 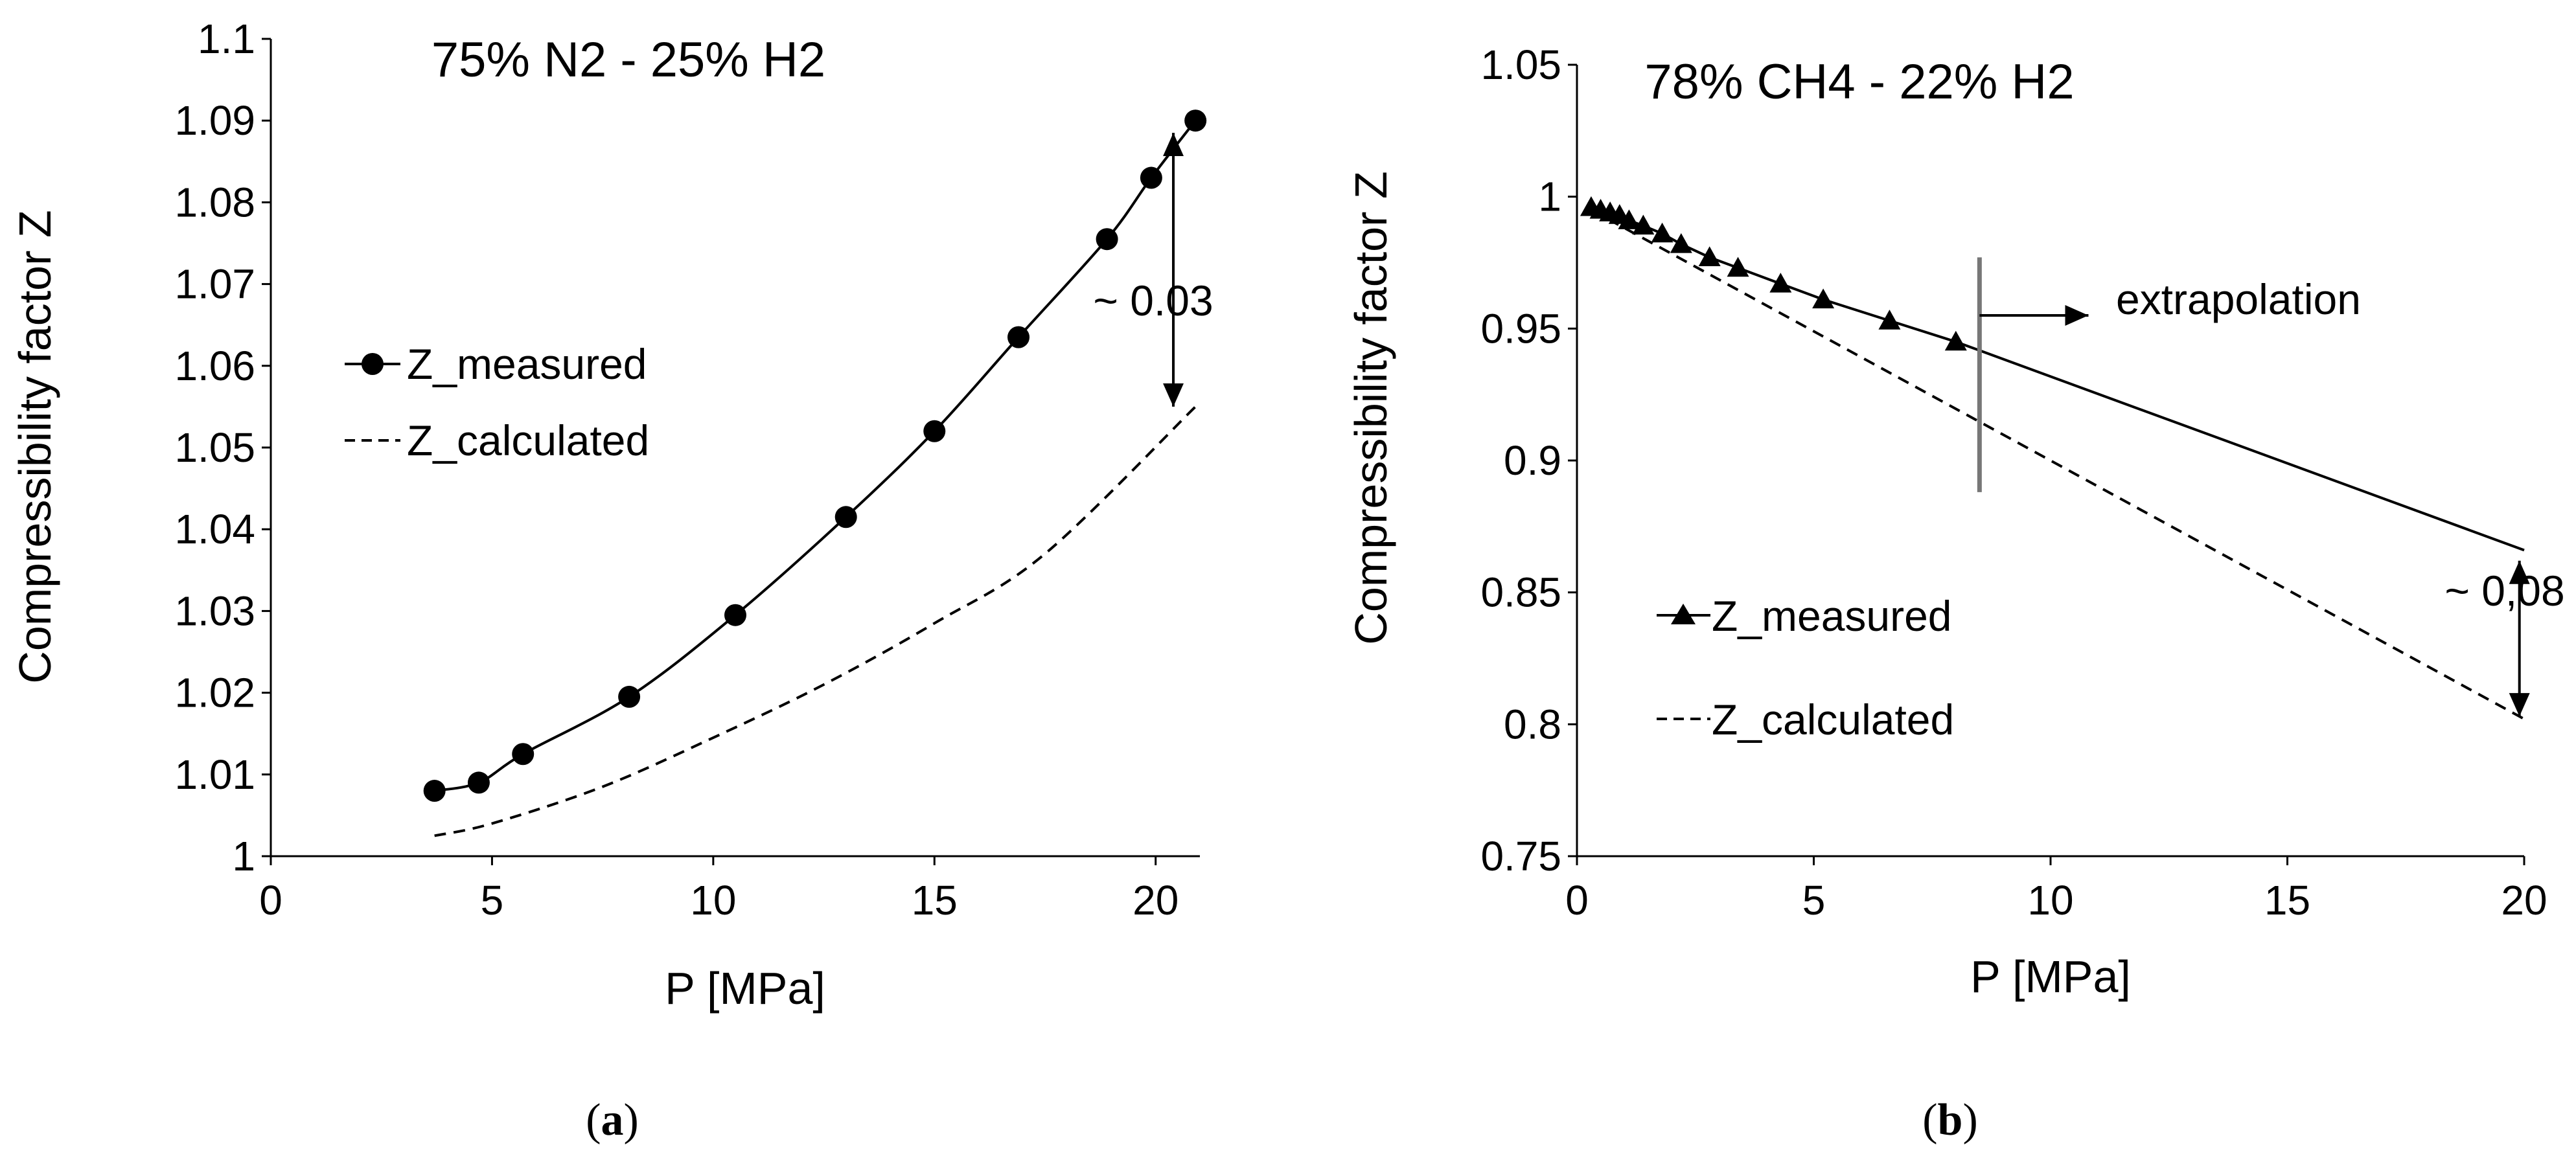 I want to click on caption-a: (a), so click(x=612, y=1120).